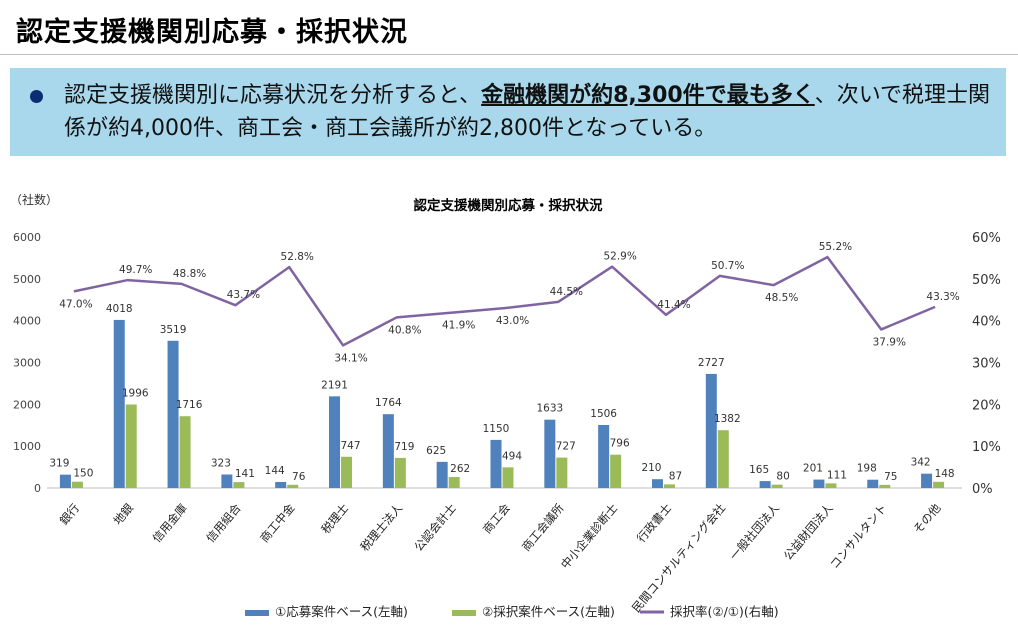  What do you see at coordinates (299, 477) in the screenshot?
I see `bar-value-label-adopted: 76` at bounding box center [299, 477].